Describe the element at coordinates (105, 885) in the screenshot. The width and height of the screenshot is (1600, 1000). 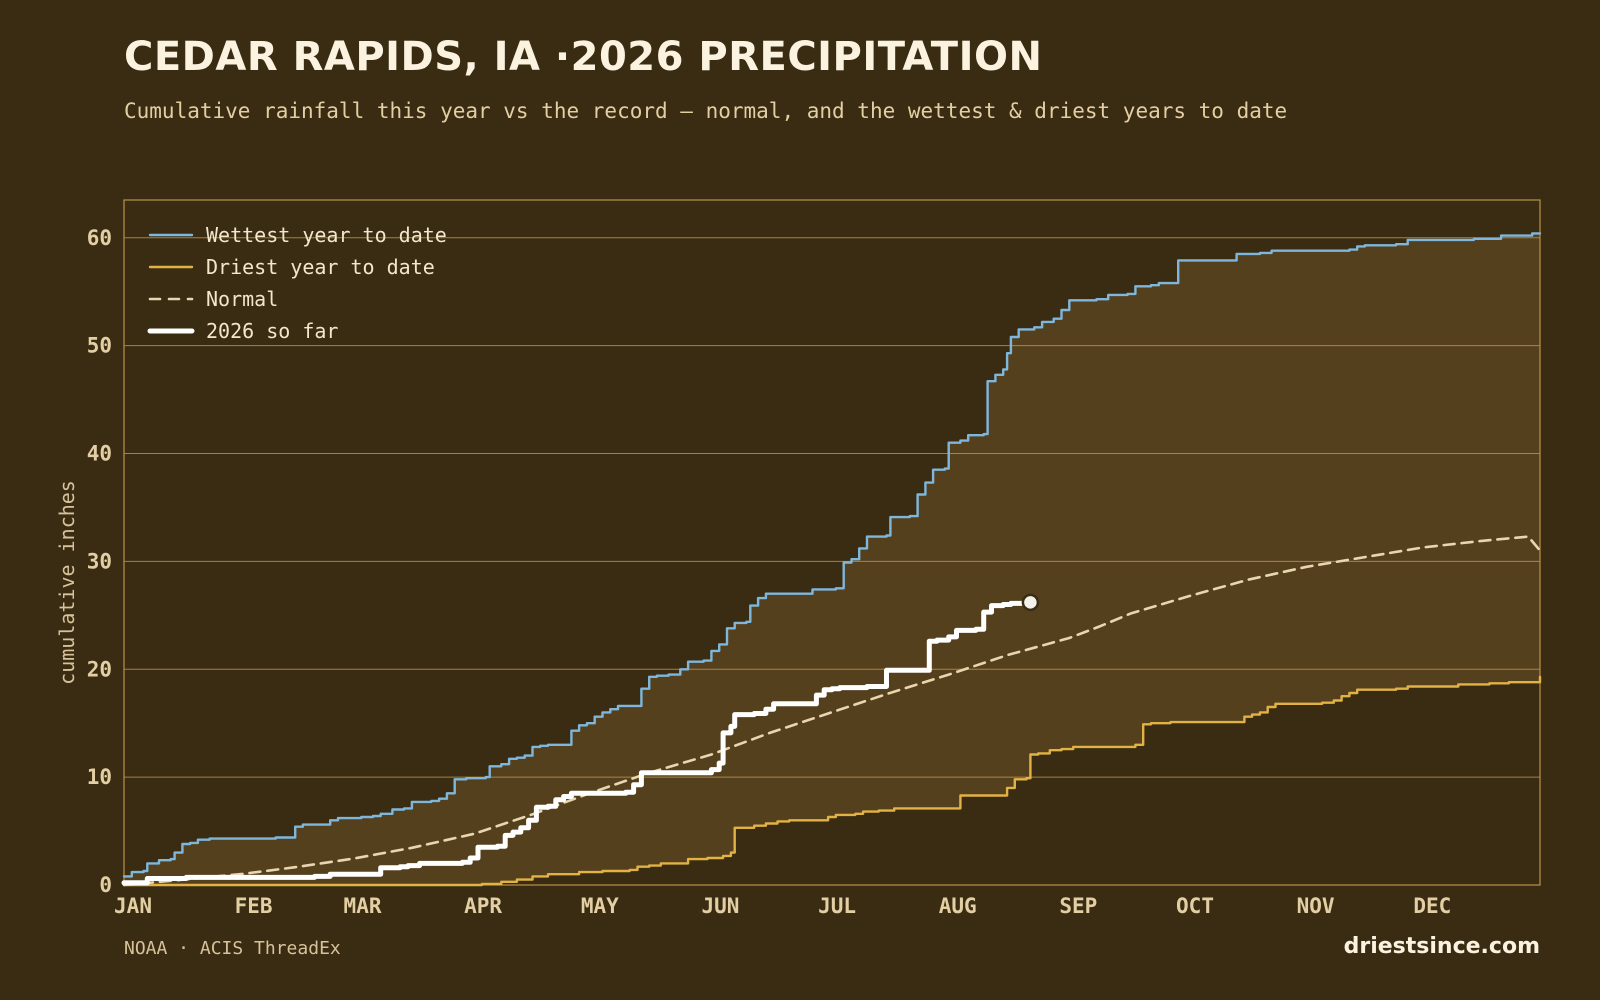
I see `y-tick-label: 0` at that location.